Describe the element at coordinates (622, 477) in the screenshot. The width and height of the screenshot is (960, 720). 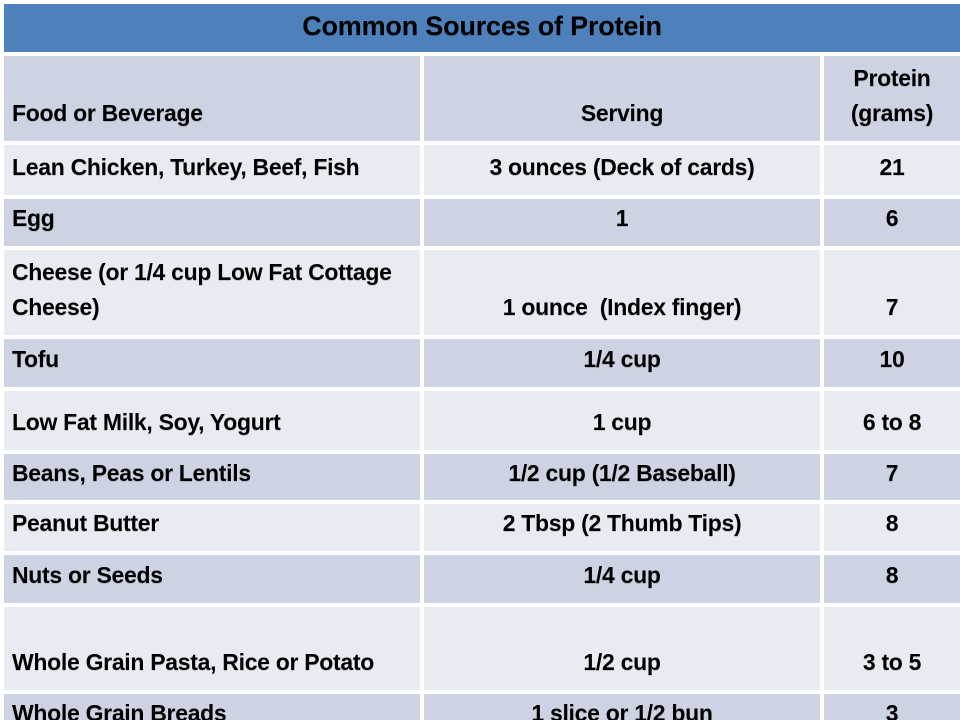
I see `serving-cell: 1/2 cup (1/2 Baseball)` at that location.